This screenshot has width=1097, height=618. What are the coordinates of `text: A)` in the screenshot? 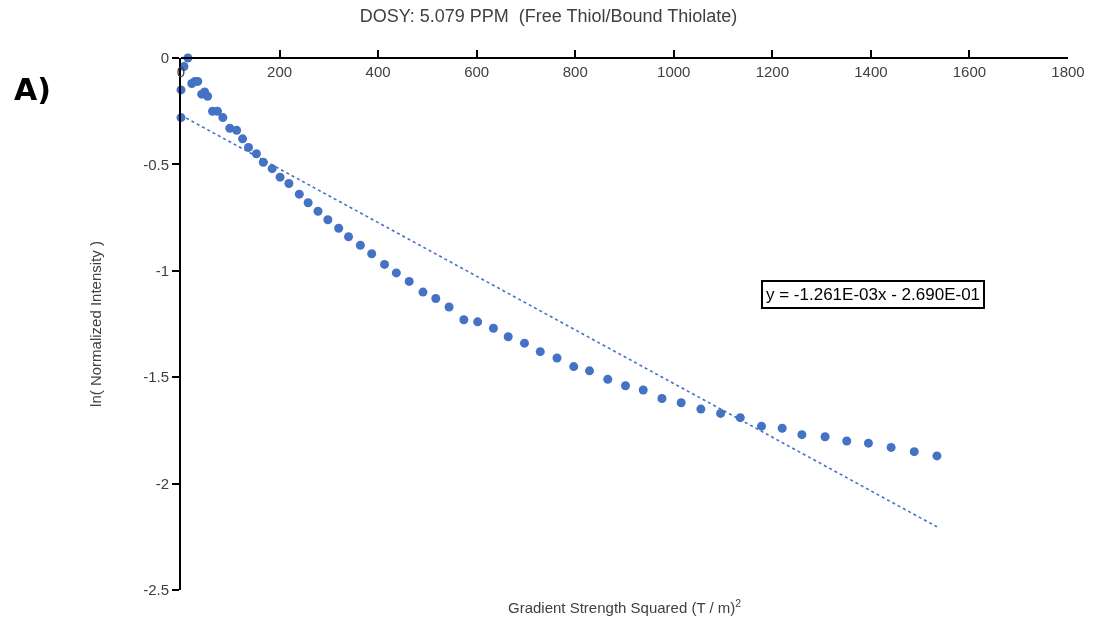 It's located at (32, 89).